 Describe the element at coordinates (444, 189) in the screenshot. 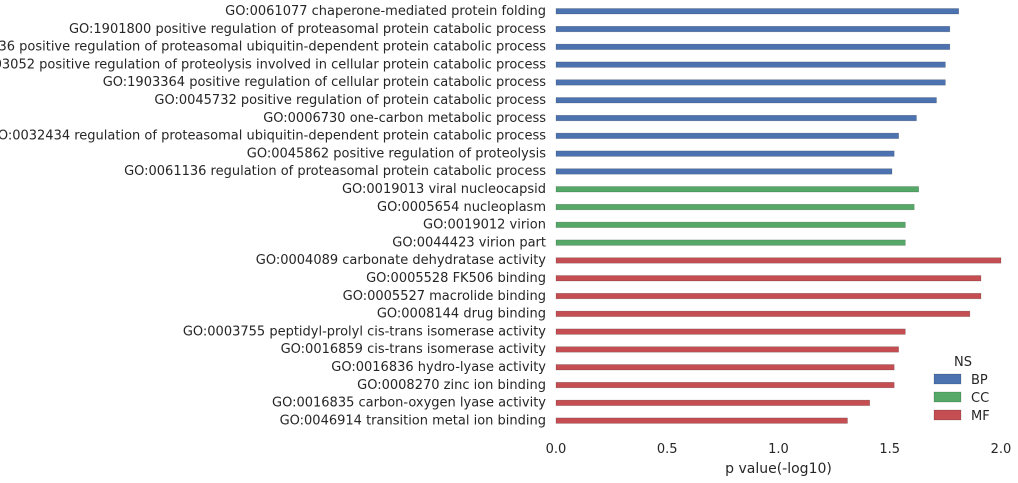

I see `category-label: GO:0019013 viral nucleocapsid` at that location.